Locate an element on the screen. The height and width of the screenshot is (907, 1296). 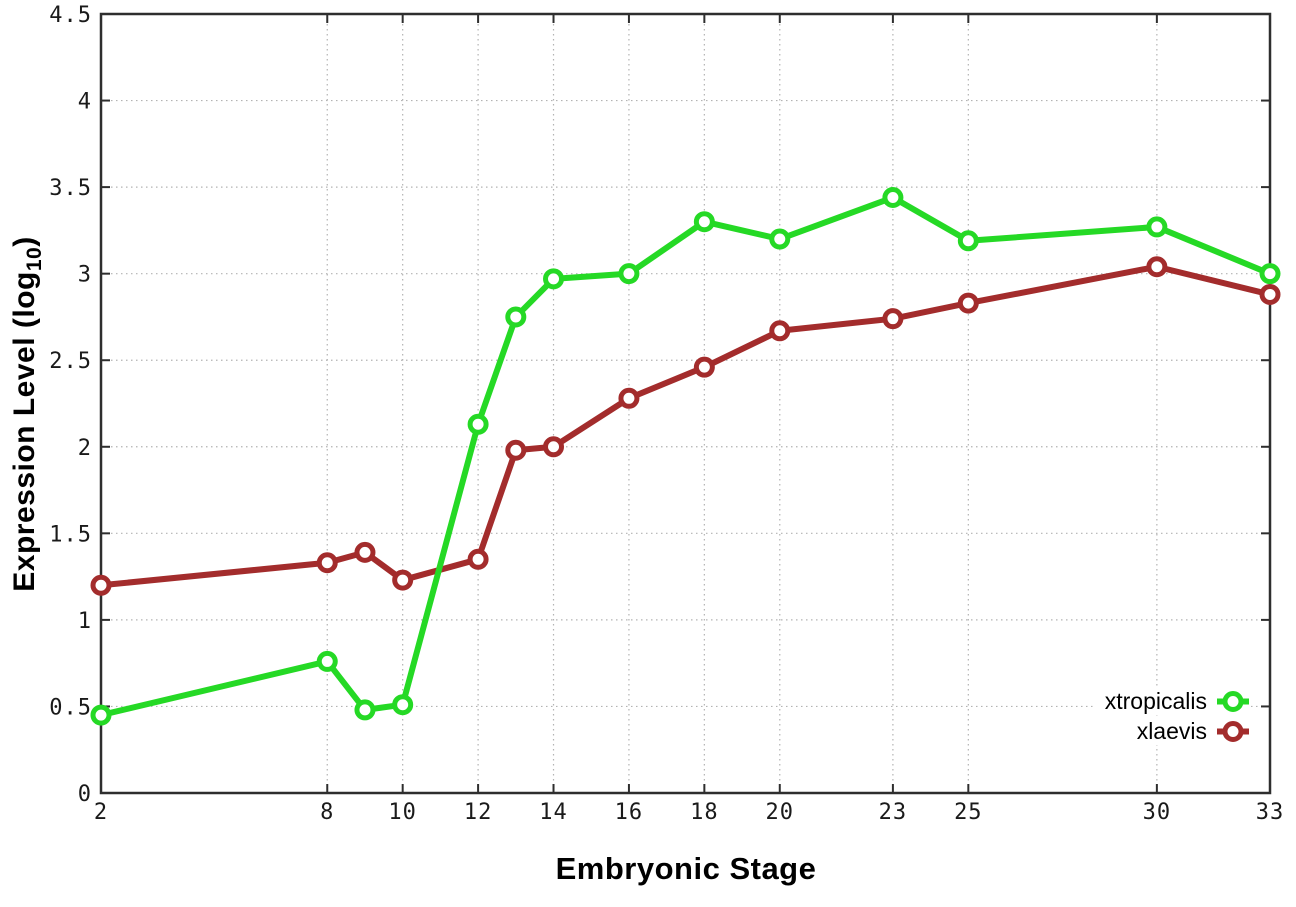
legend-label-xtropicalis: xtropicalis is located at coordinates (1155, 701).